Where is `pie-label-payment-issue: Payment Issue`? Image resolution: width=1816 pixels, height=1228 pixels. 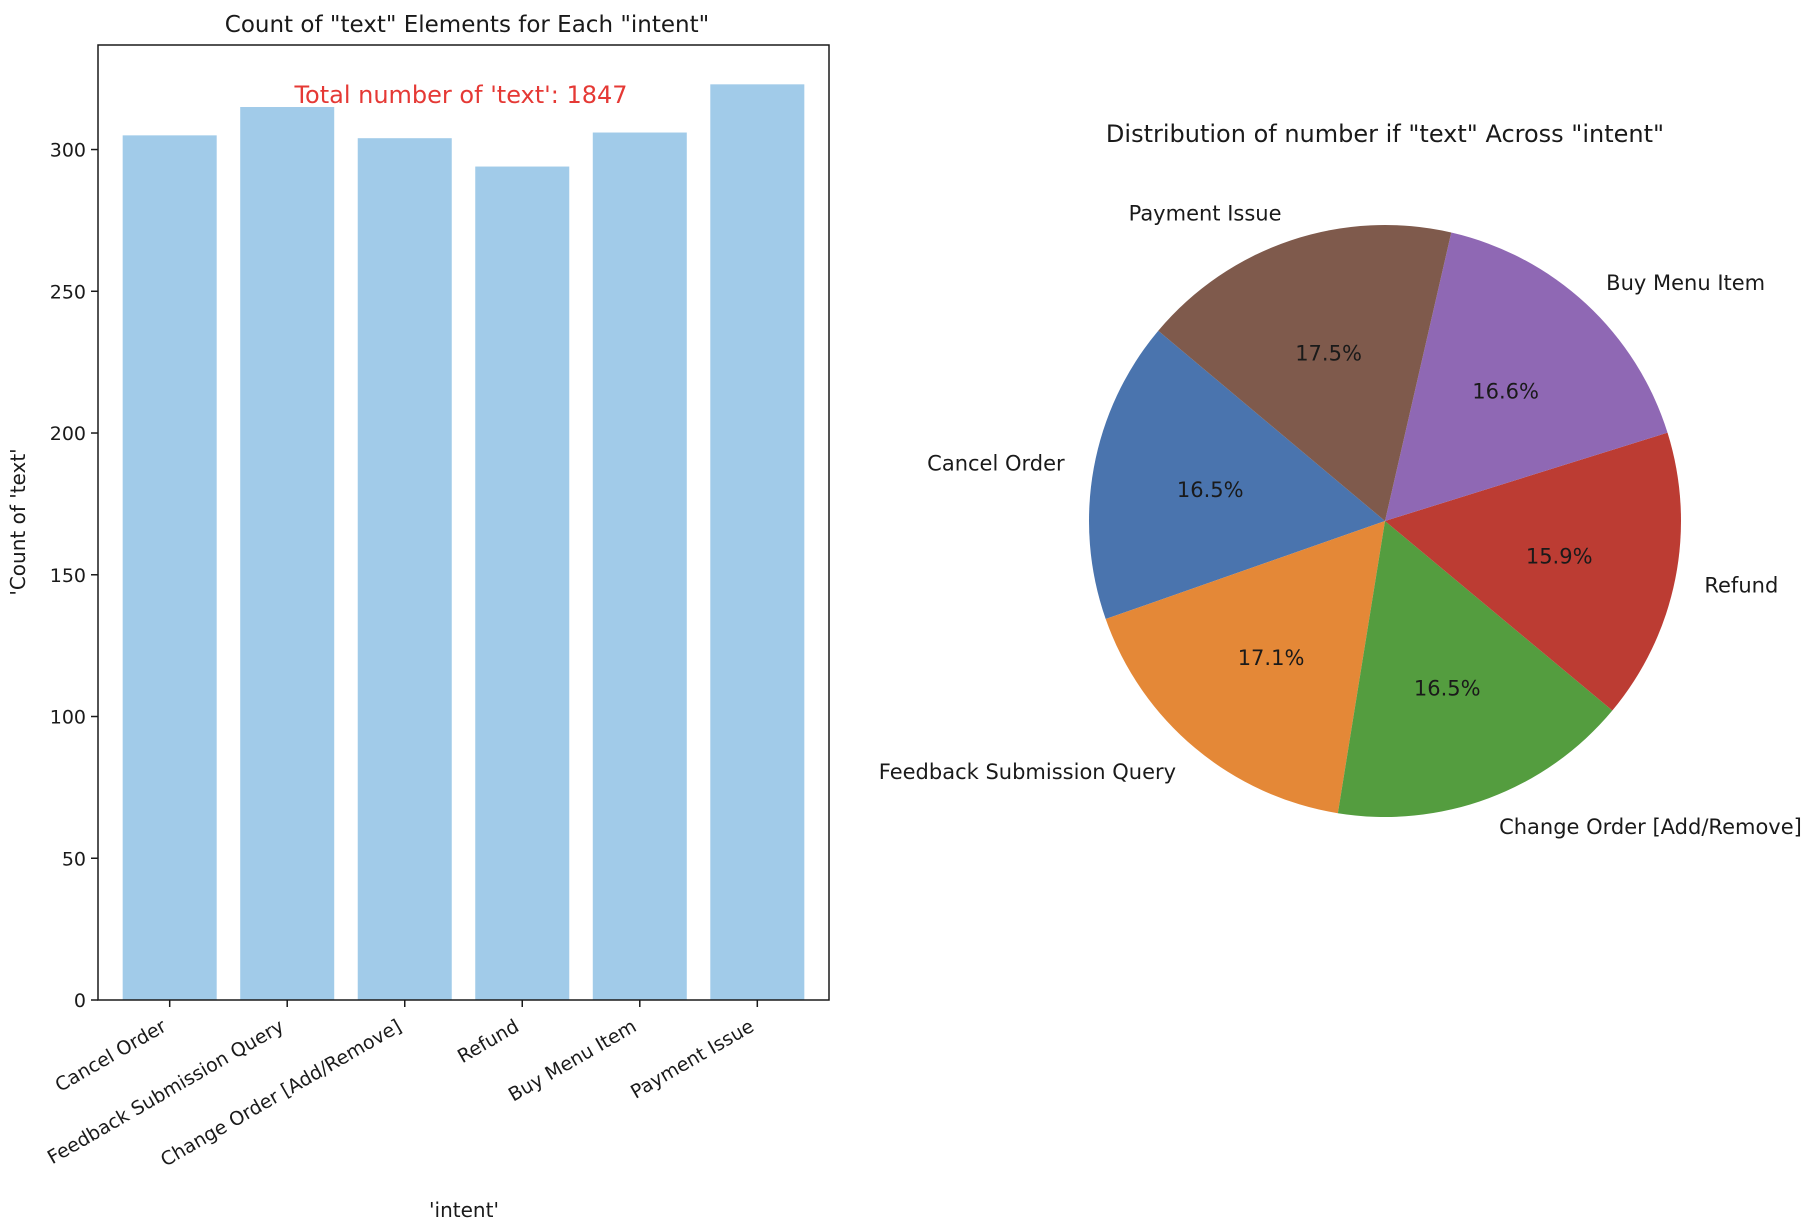
pie-label-payment-issue: Payment Issue is located at coordinates (1205, 213).